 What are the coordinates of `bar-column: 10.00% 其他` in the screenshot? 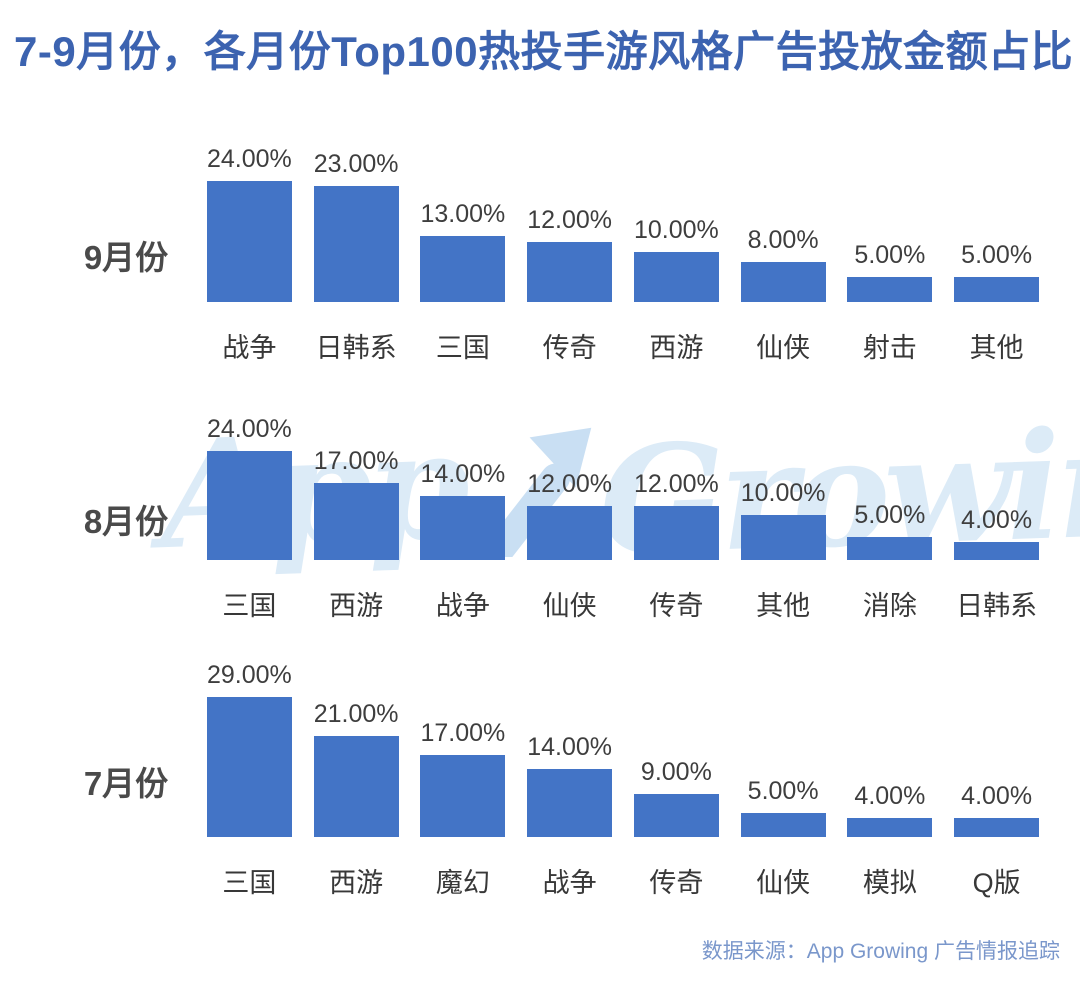 It's located at (783, 515).